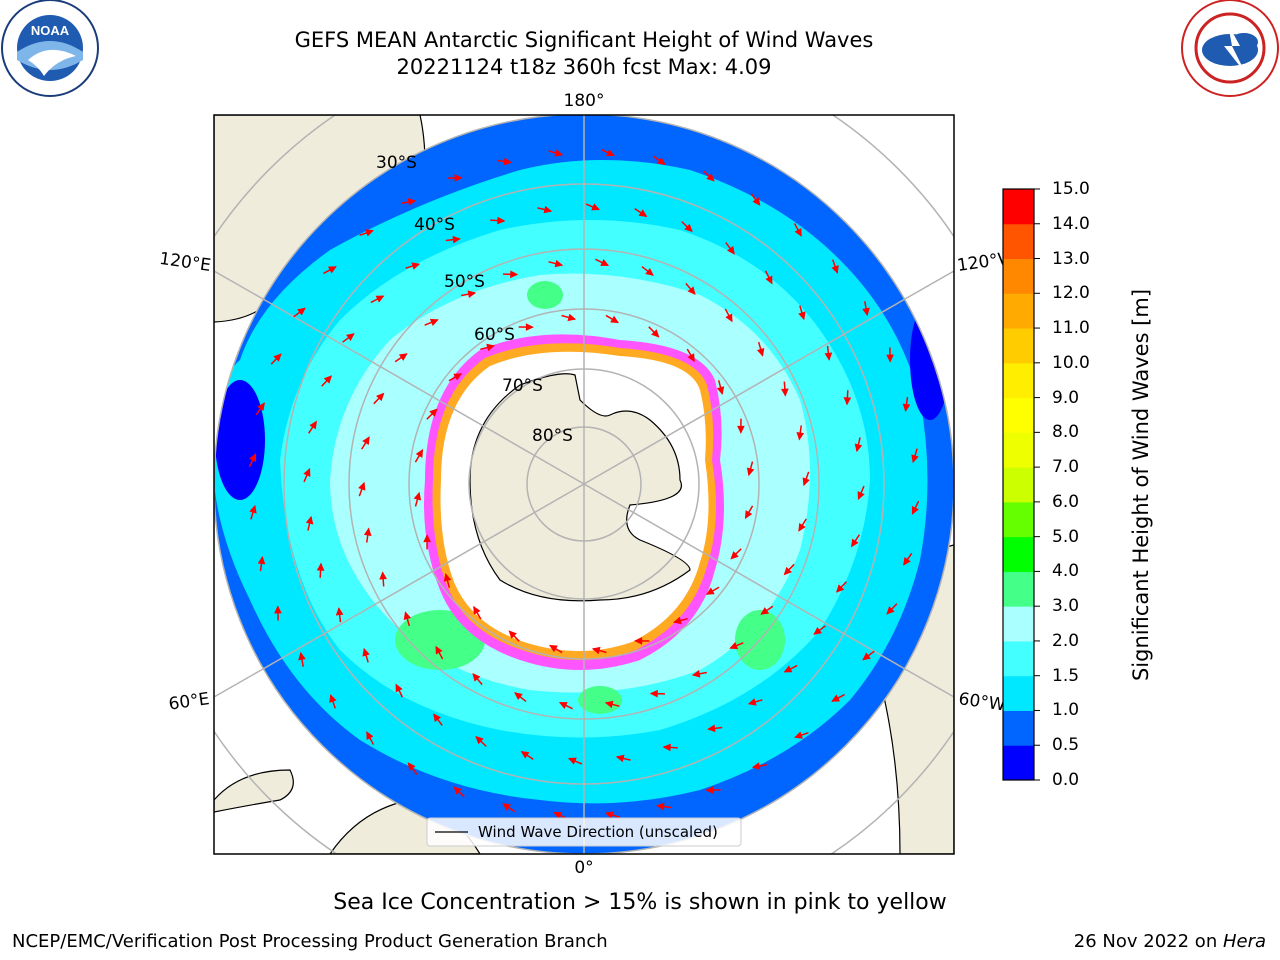 The height and width of the screenshot is (960, 1280). I want to click on lon-label-0: 0°, so click(583, 868).